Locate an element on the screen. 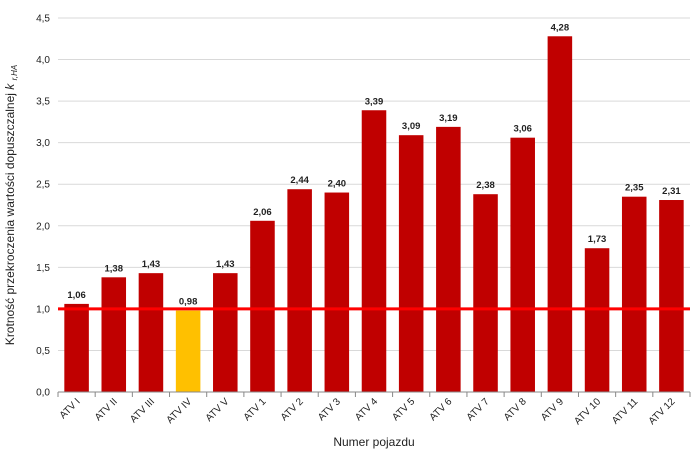  data-label: 3,09 is located at coordinates (411, 126).